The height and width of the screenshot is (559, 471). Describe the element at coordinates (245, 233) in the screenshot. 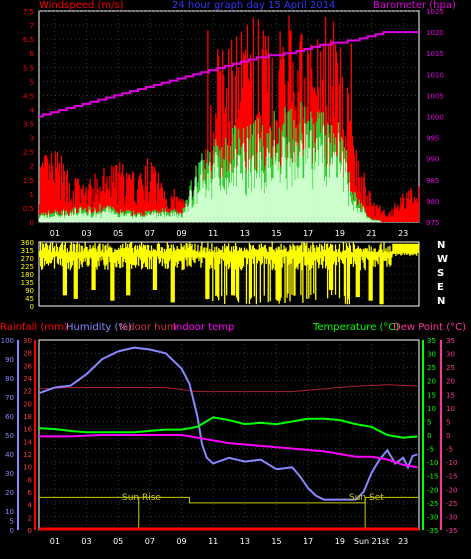

I see `wind-x-tick: 13` at that location.